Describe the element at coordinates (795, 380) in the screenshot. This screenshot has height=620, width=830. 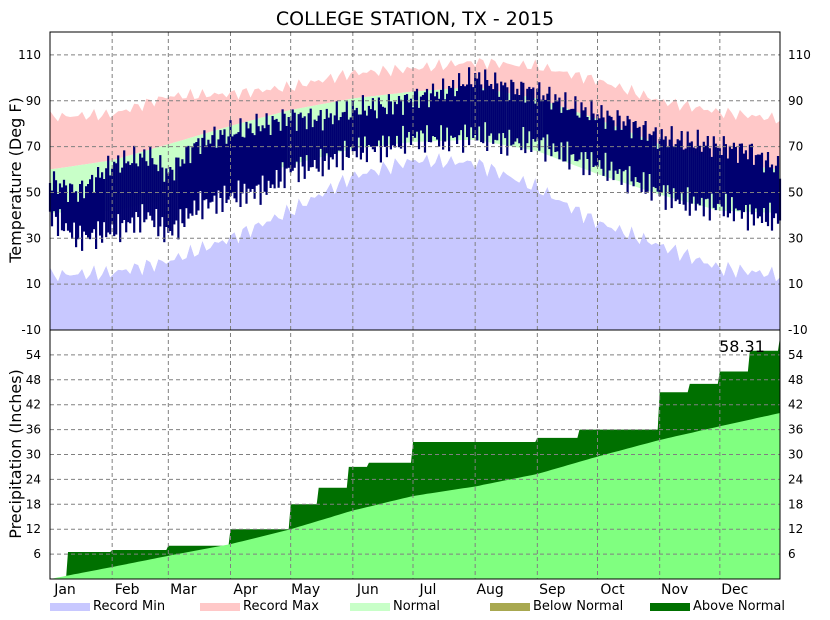
I see `precipitation-tick-label-right: 48` at that location.